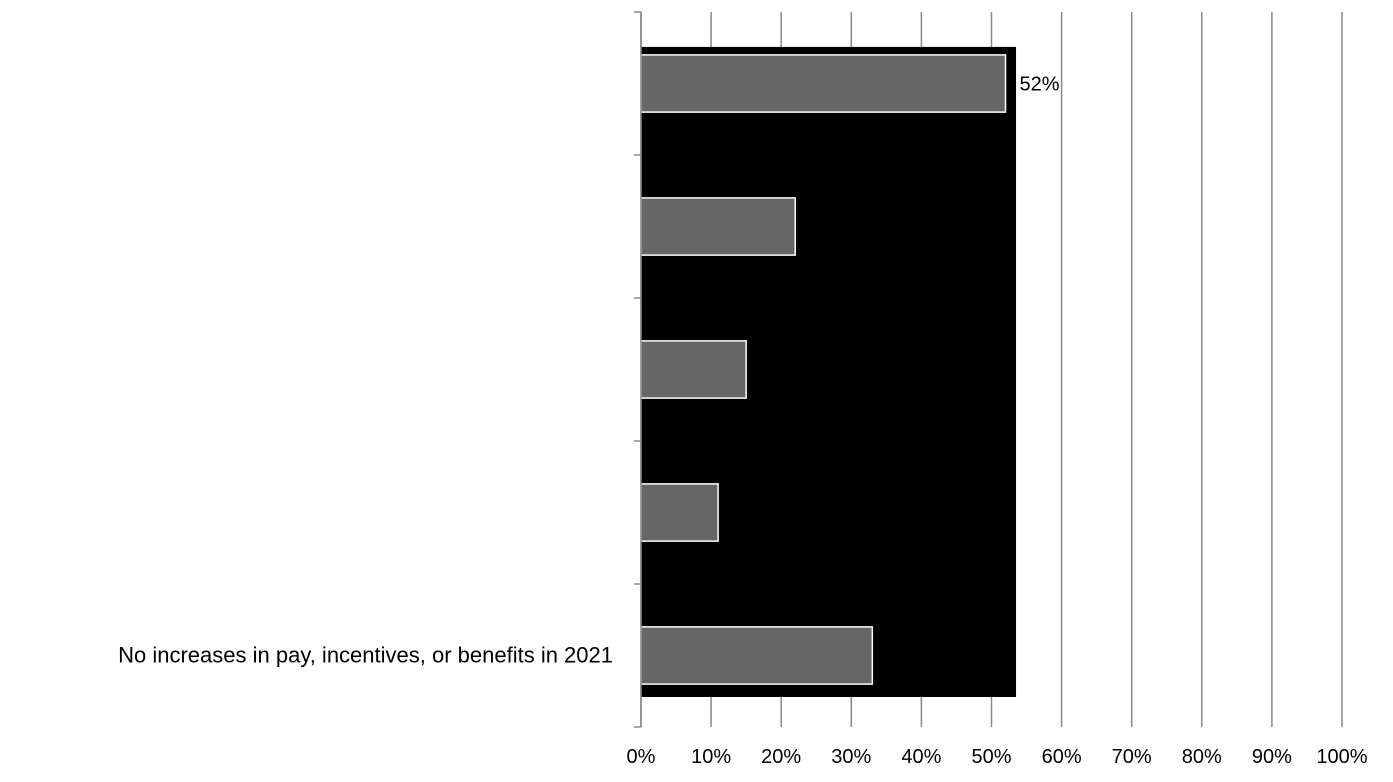 The height and width of the screenshot is (782, 1393). Describe the element at coordinates (851, 757) in the screenshot. I see `x-tick-label: 30%` at that location.